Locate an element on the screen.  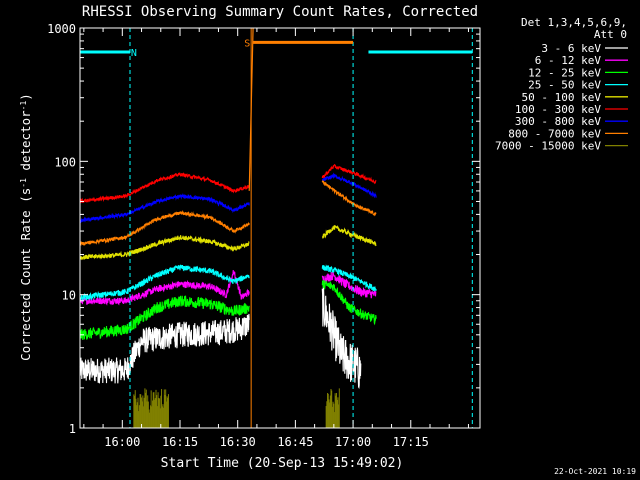
legend-label: 12 - 25 keV is located at coordinates (564, 72).